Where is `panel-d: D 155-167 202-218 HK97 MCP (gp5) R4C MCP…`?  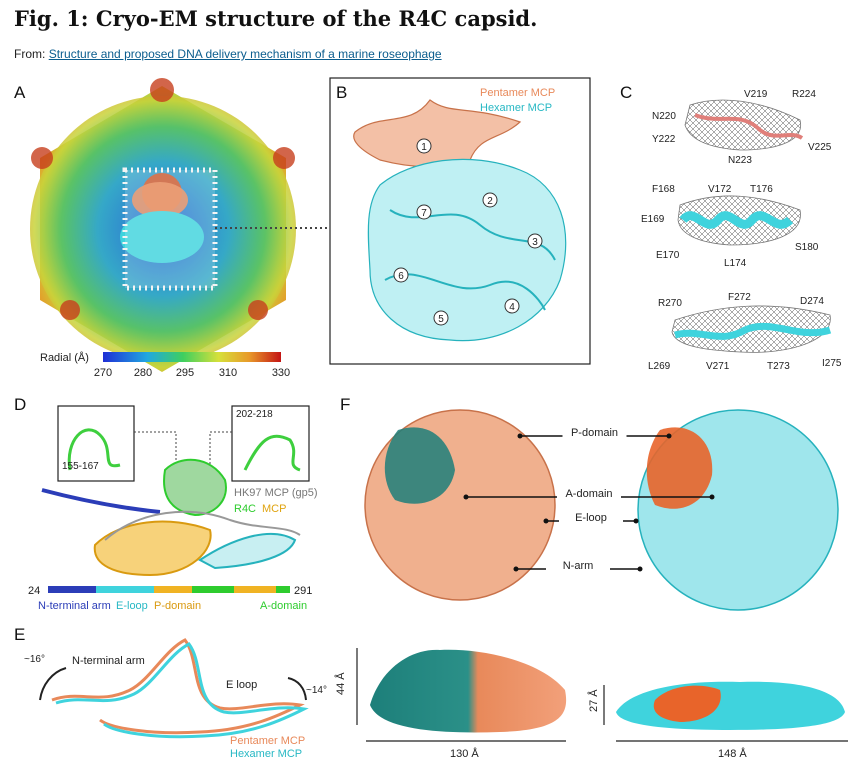
panel-d: D 155-167 202-218 HK97 MCP (gp5) R4C MCP… is located at coordinates (166, 503).